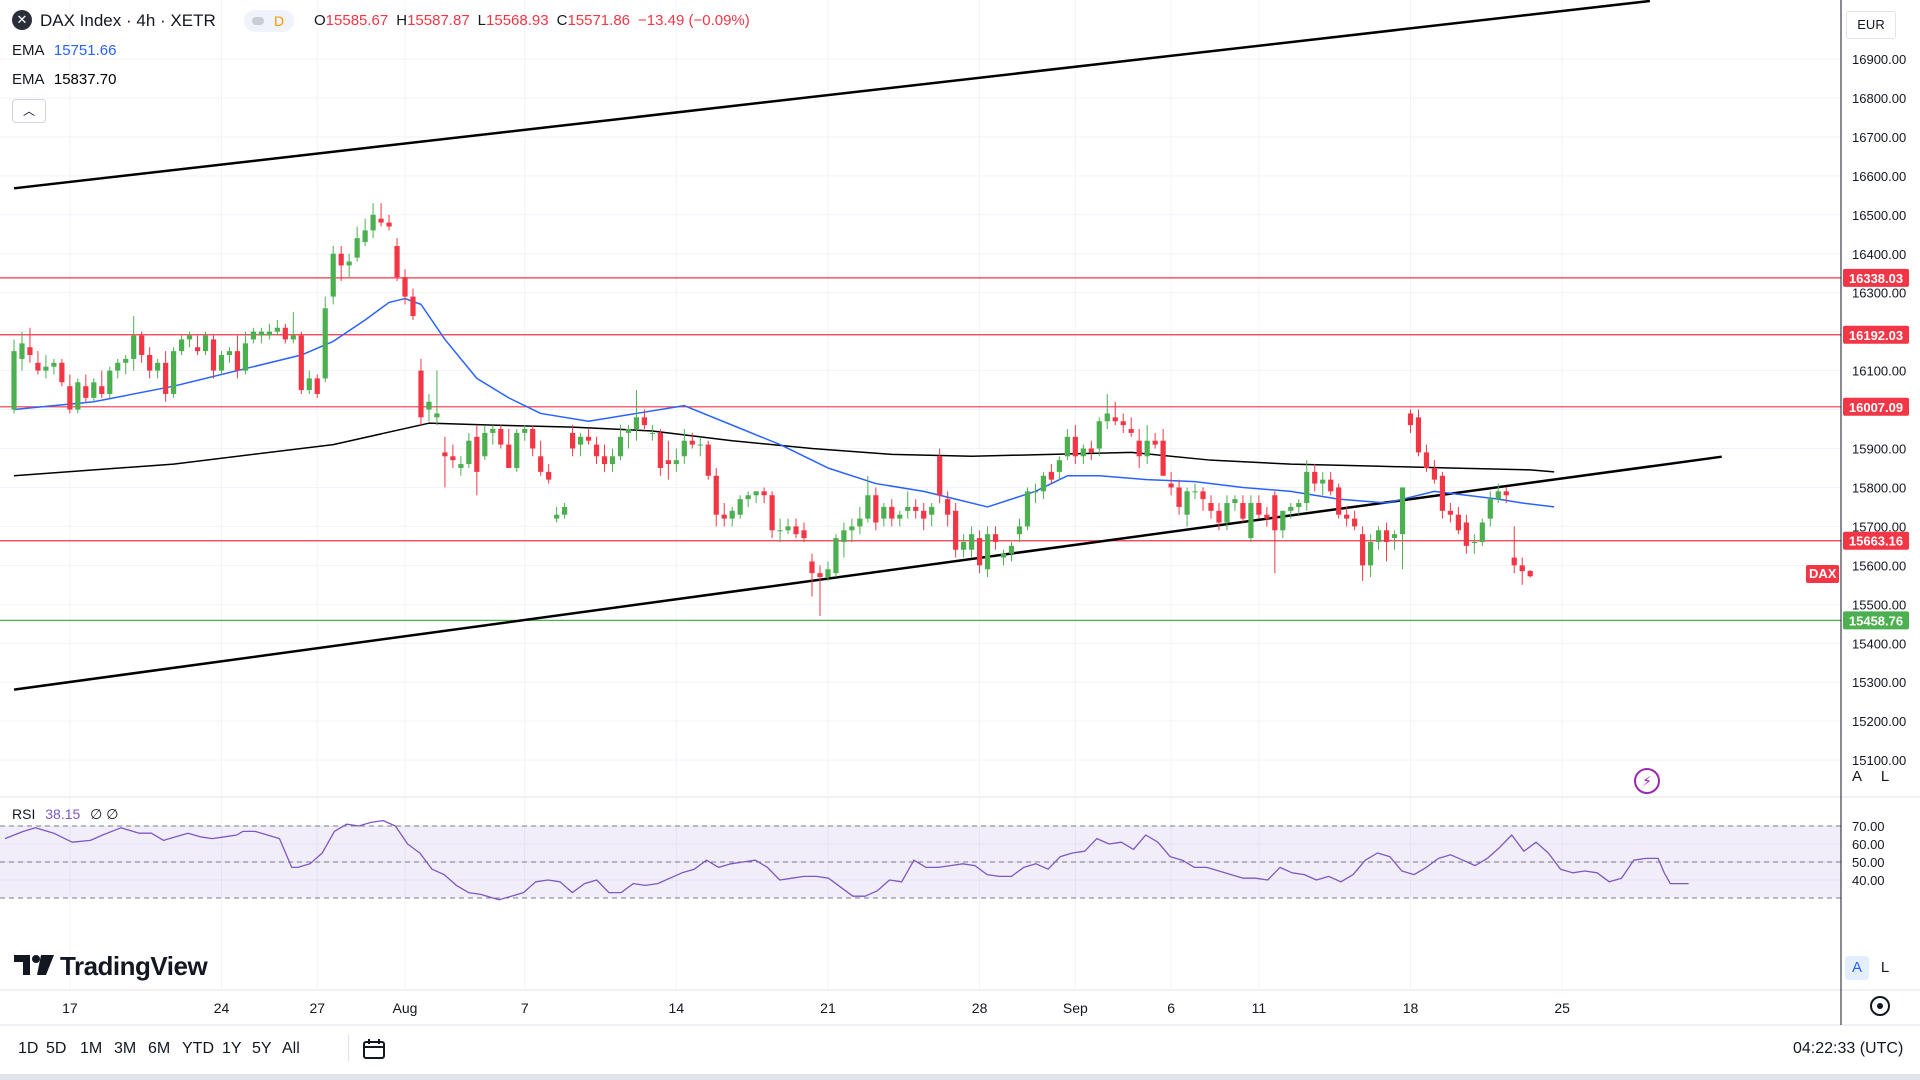 This screenshot has height=1080, width=1920. Describe the element at coordinates (1879, 293) in the screenshot. I see `price-tick-label: 16300.00` at that location.